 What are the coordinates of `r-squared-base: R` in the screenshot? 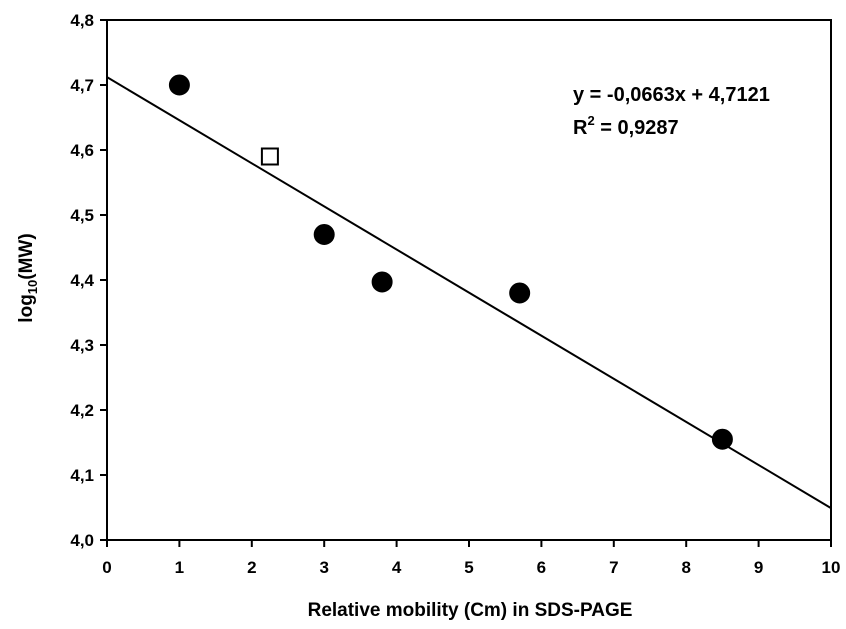 It's located at (580, 128).